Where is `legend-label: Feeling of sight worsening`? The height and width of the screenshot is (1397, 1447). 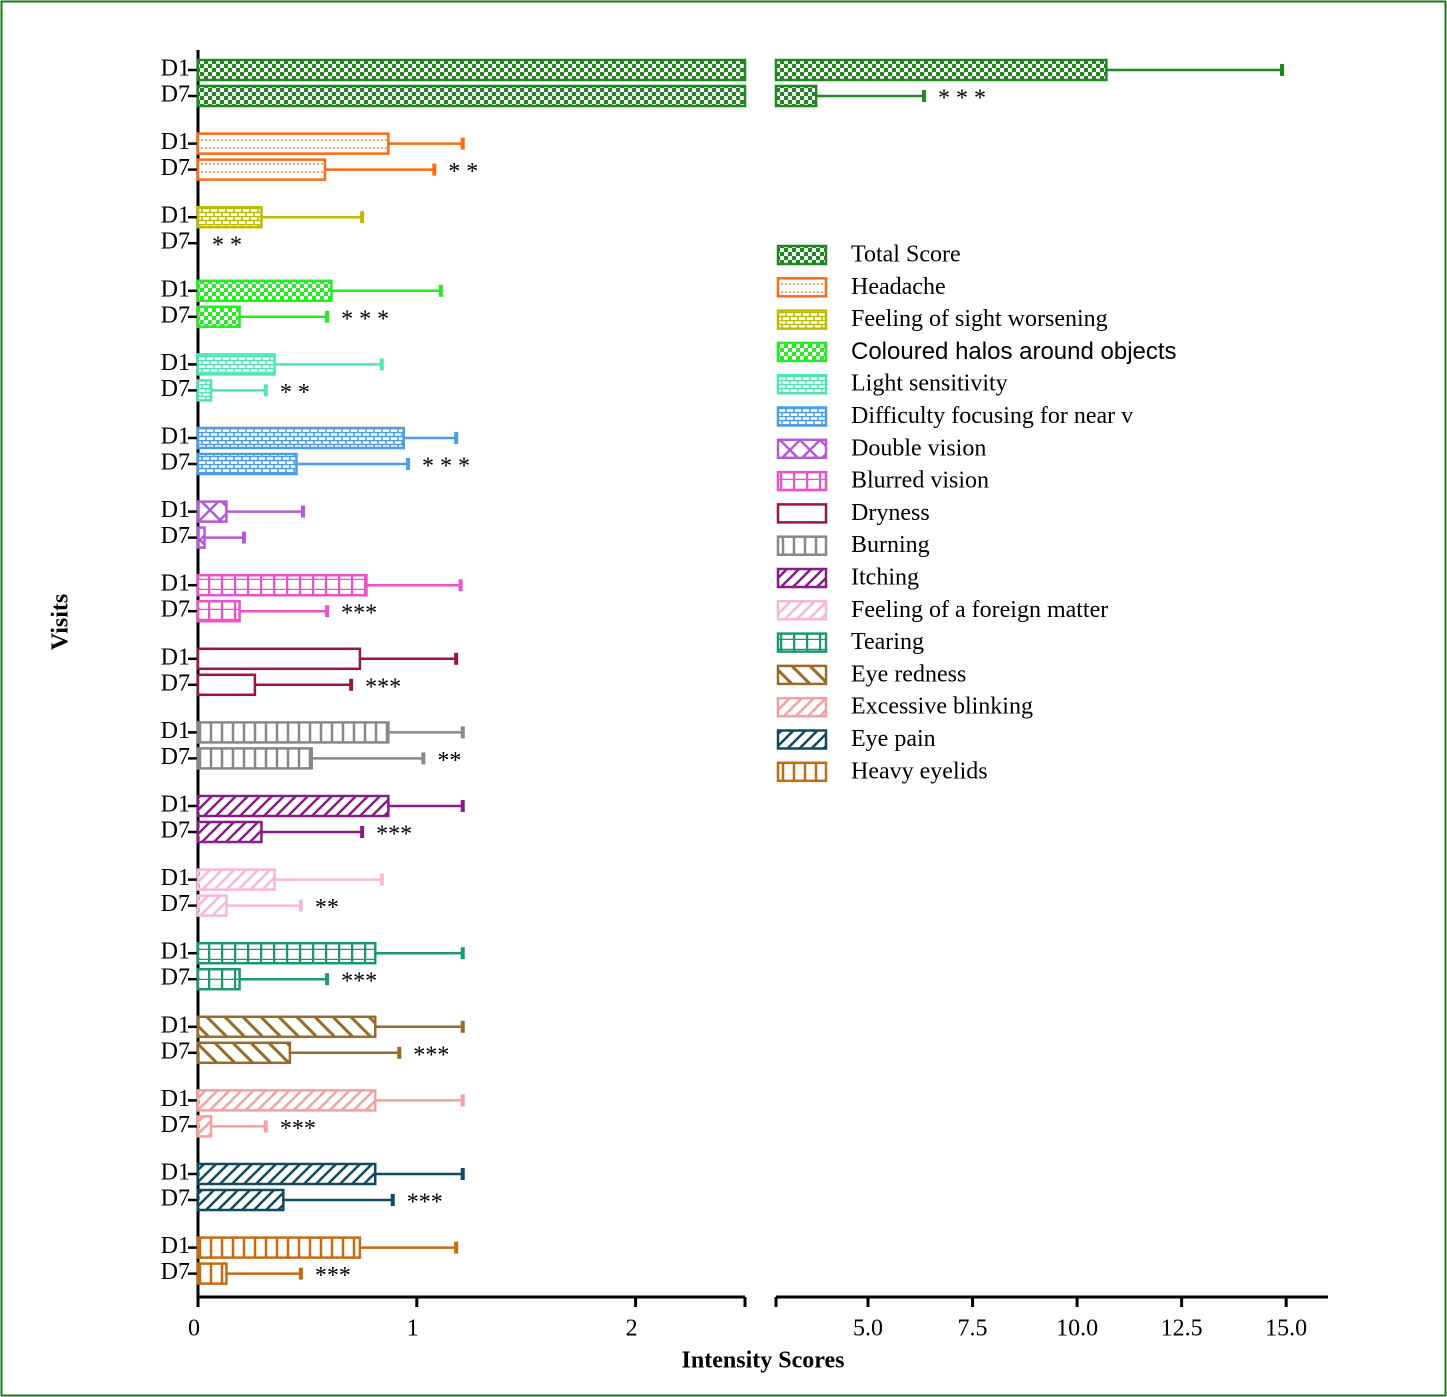 legend-label: Feeling of sight worsening is located at coordinates (979, 319).